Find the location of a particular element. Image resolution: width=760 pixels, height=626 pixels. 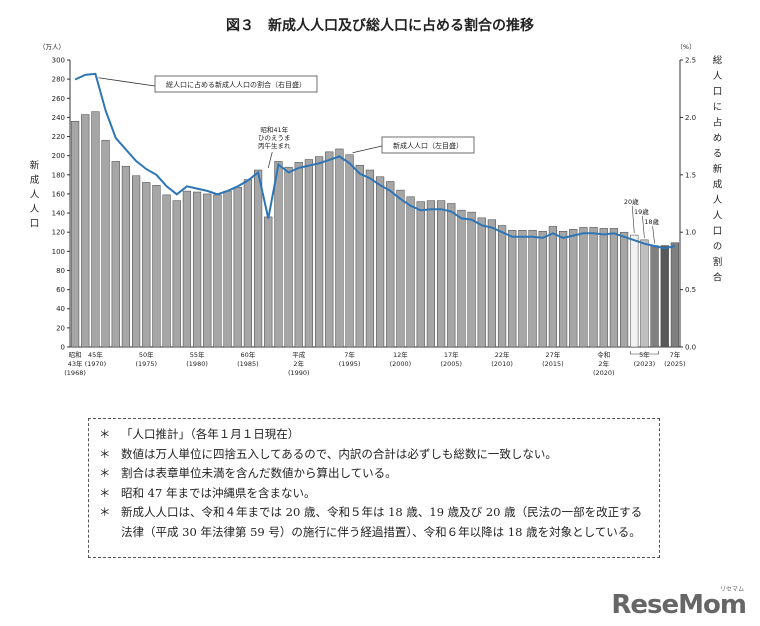

x-tick-label-line: (1975) is located at coordinates (146, 364).